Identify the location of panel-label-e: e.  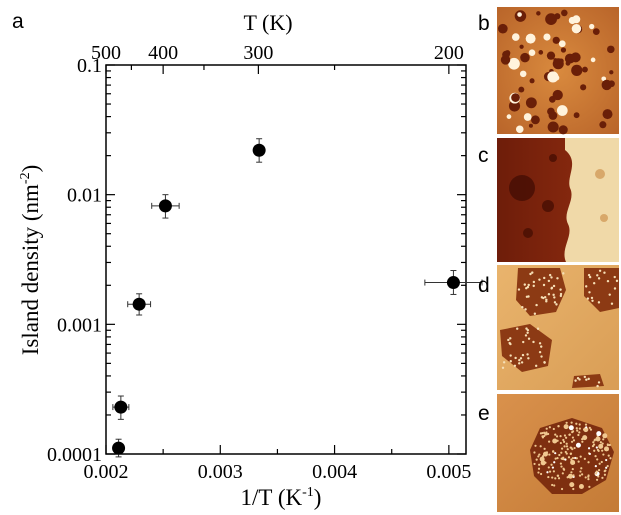
(484, 413).